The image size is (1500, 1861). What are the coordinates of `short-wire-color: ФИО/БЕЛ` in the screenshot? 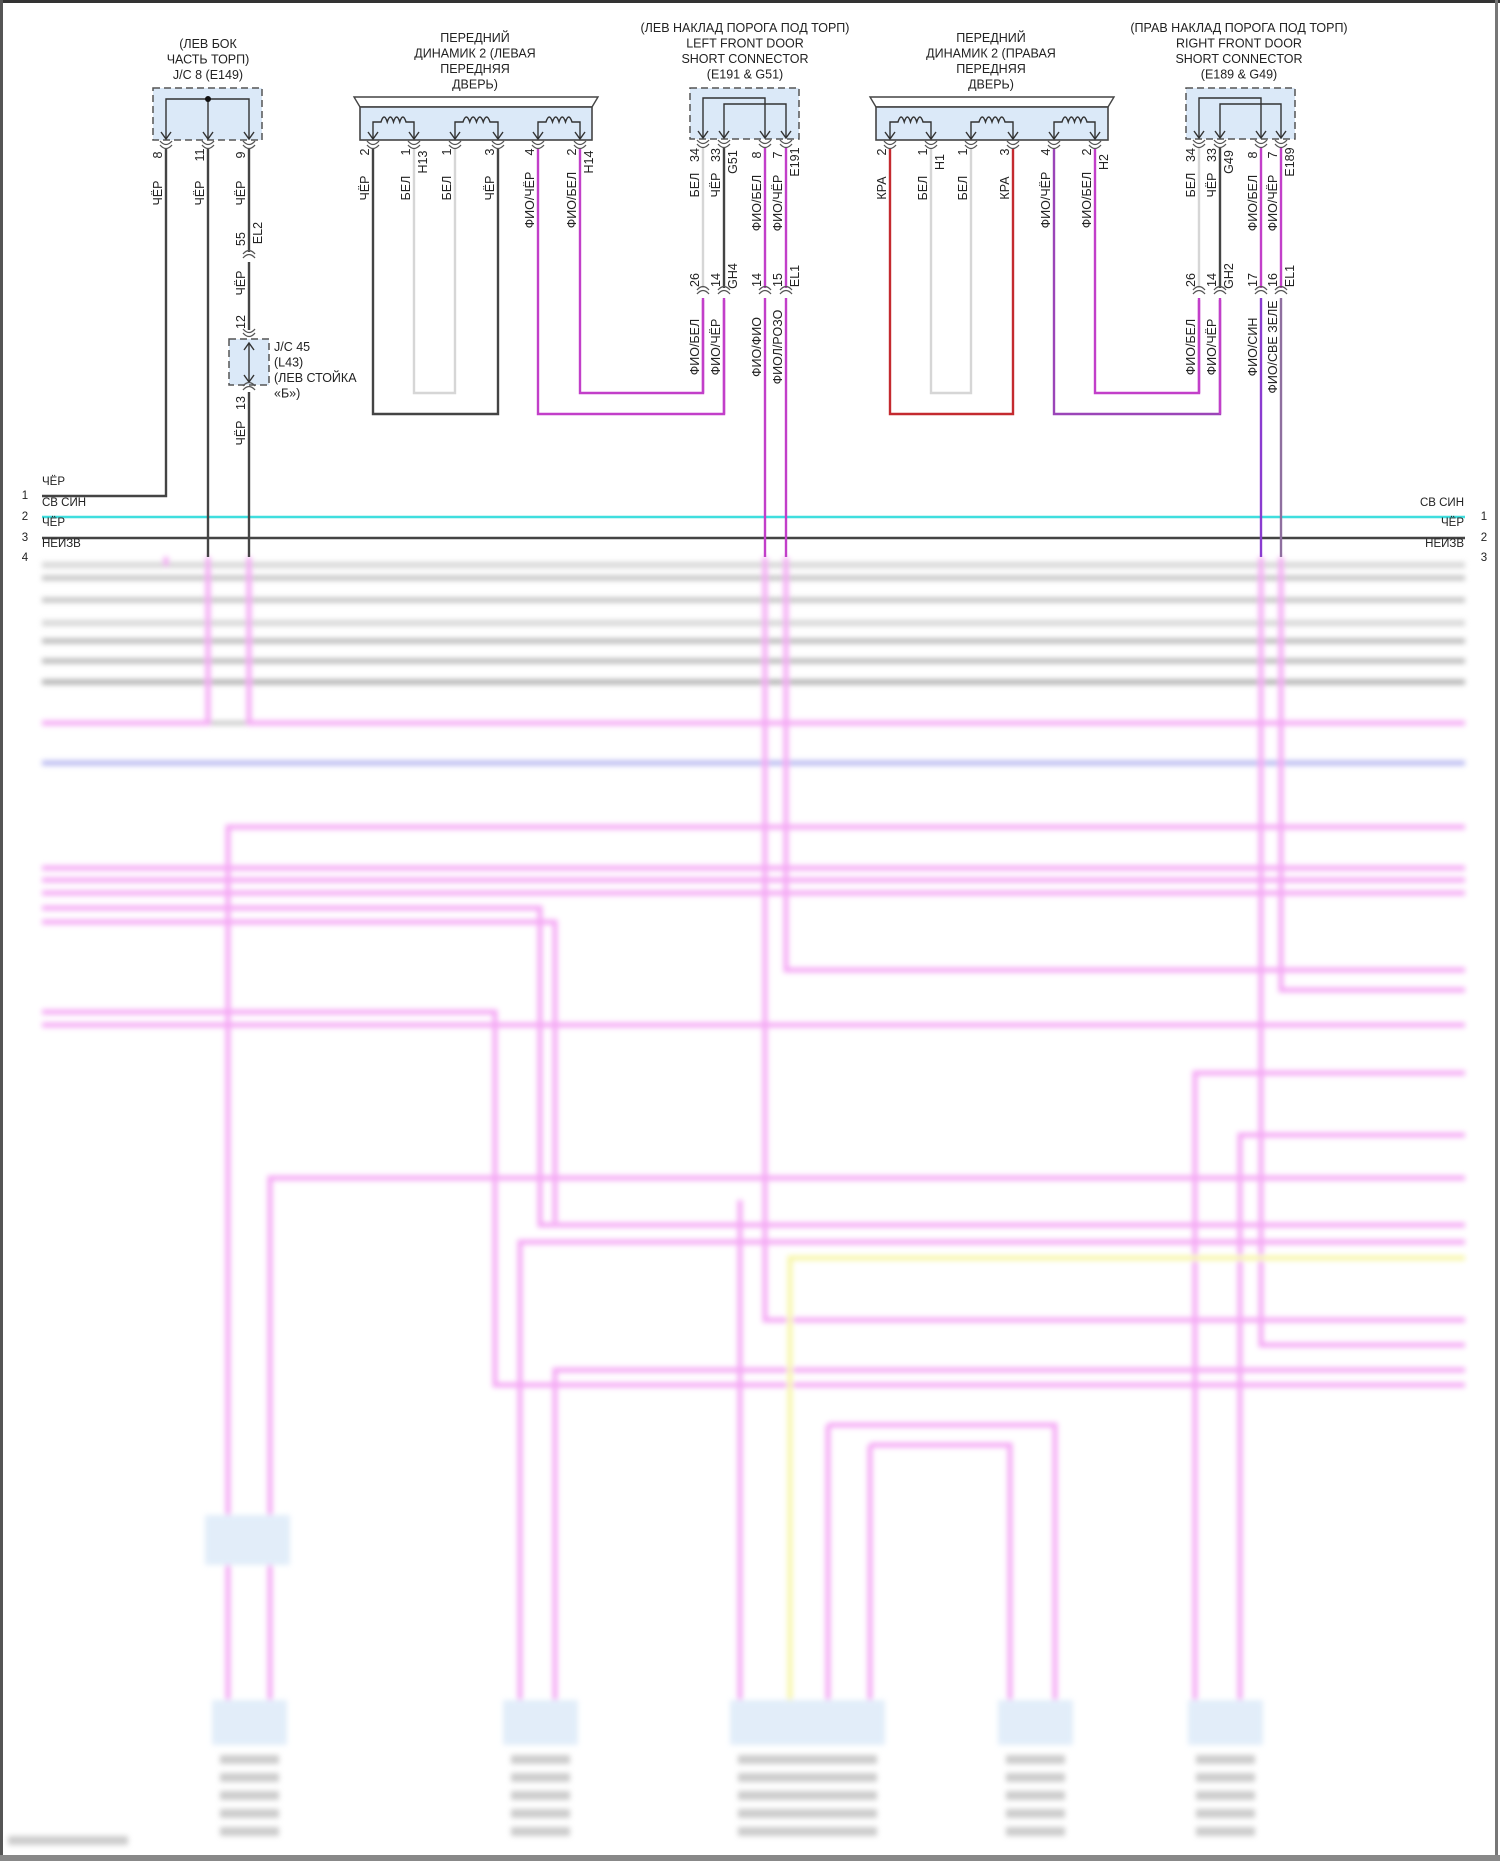 It's located at (757, 203).